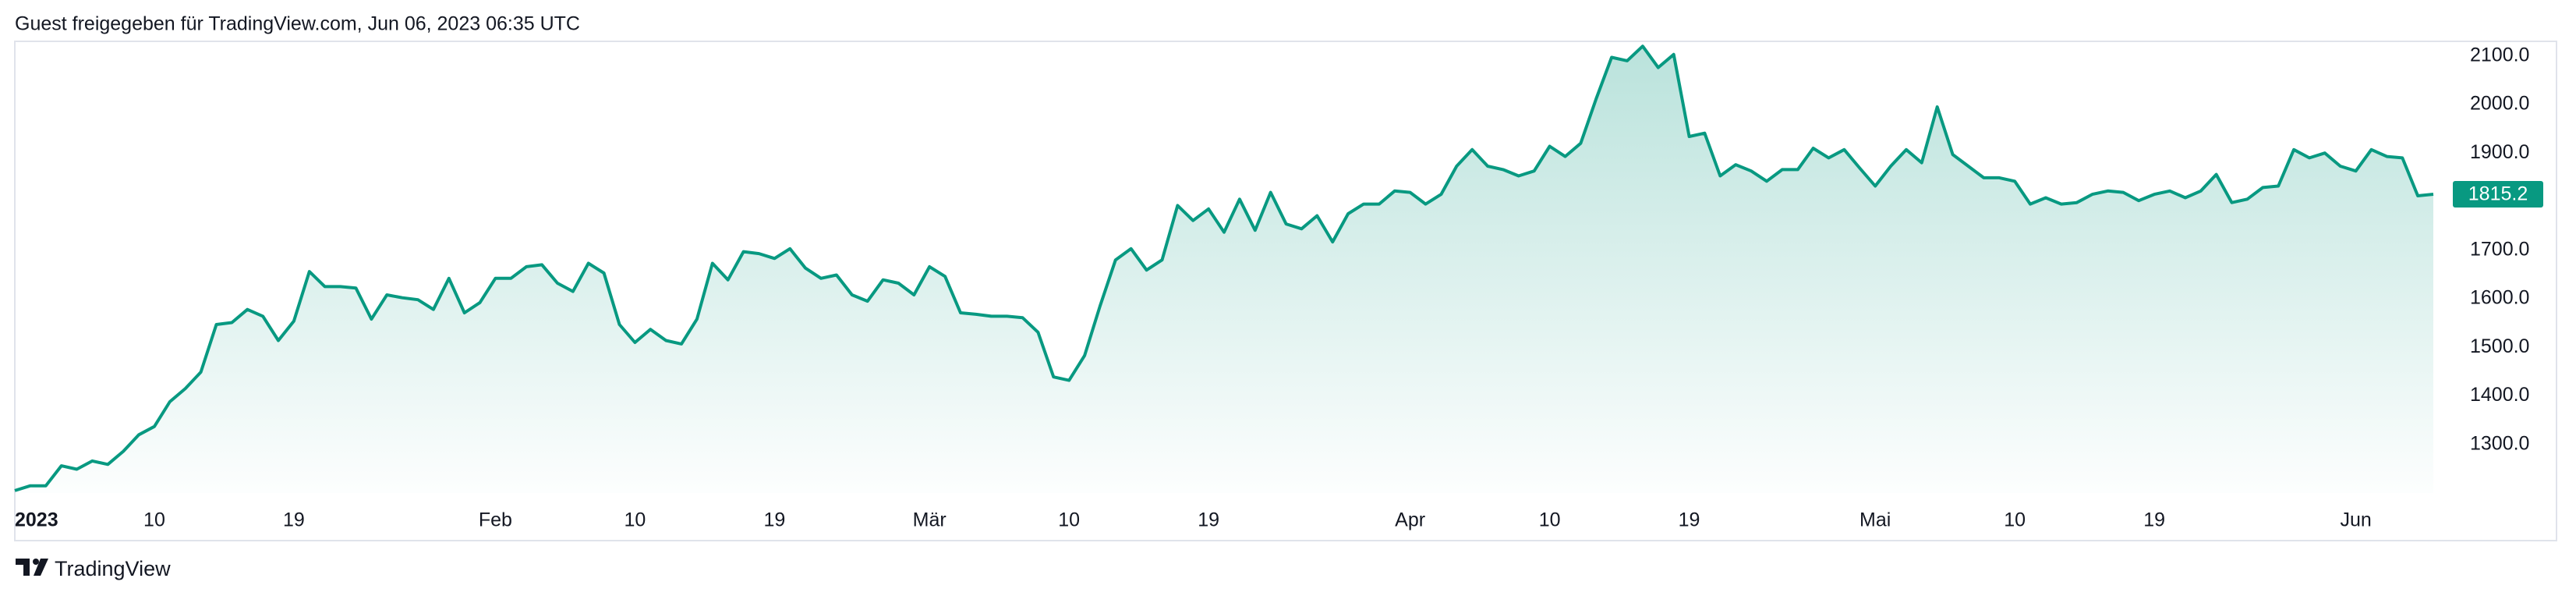  I want to click on y-tick-label: 2100.0, so click(2499, 55).